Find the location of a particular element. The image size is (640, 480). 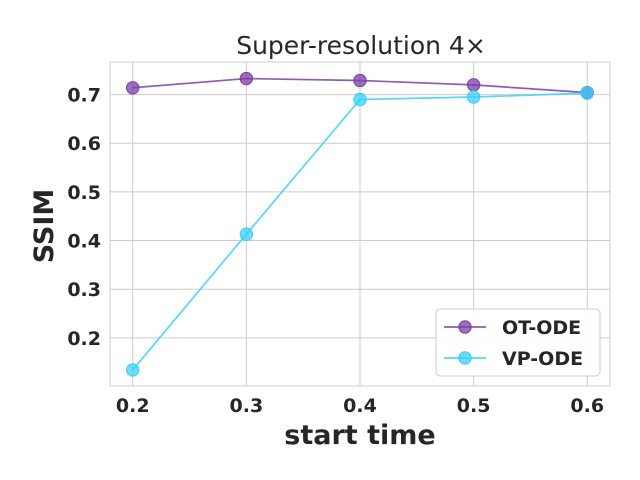

y-tick-labels: 0.2 0.3 0.4 0.5 0.6 0.7 is located at coordinates (84, 217).